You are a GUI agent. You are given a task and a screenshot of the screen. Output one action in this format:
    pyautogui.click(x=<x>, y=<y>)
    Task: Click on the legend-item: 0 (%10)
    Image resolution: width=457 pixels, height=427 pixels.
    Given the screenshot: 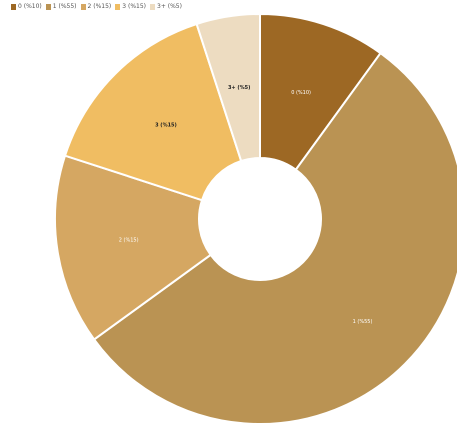 What is the action you would take?
    pyautogui.click(x=26, y=7)
    